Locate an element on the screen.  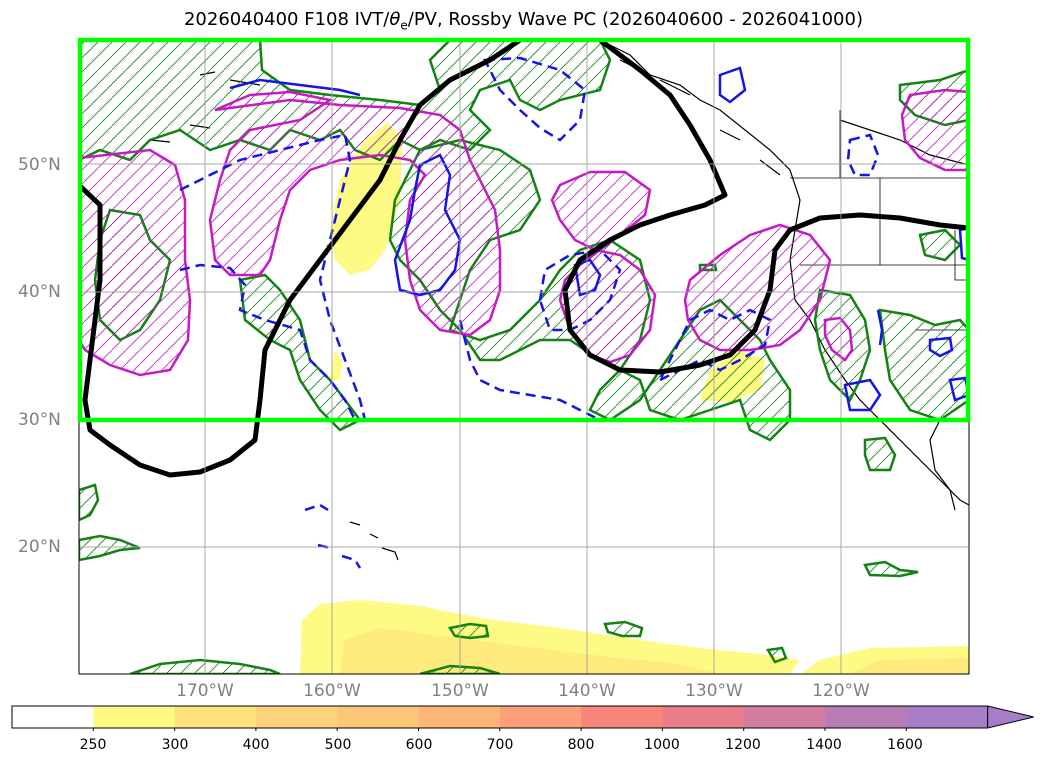
colorbar-tick-label: 1000 is located at coordinates (662, 745).